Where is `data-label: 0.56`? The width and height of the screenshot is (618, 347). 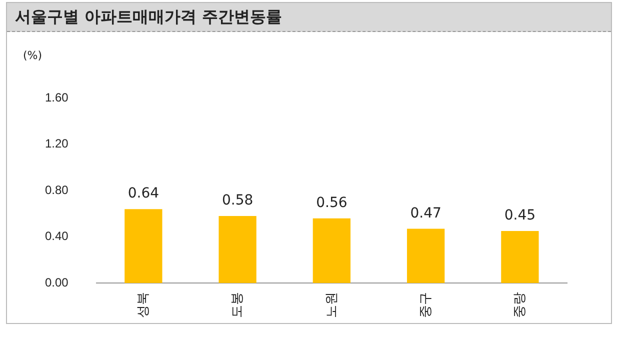 data-label: 0.56 is located at coordinates (332, 202).